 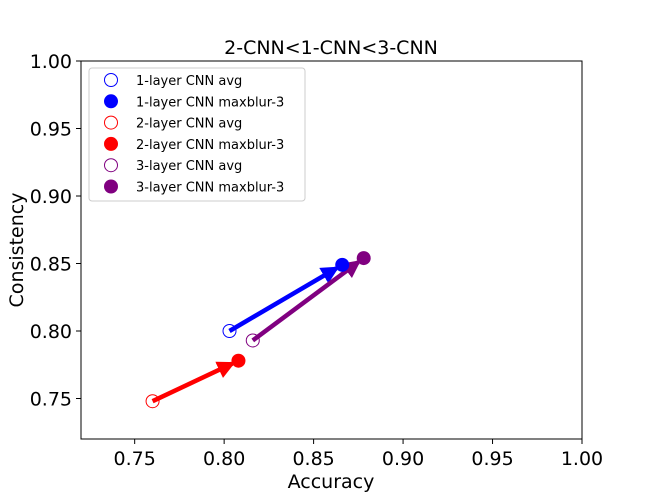 What do you see at coordinates (51, 130) in the screenshot?
I see `y-tick-label: 0.95` at bounding box center [51, 130].